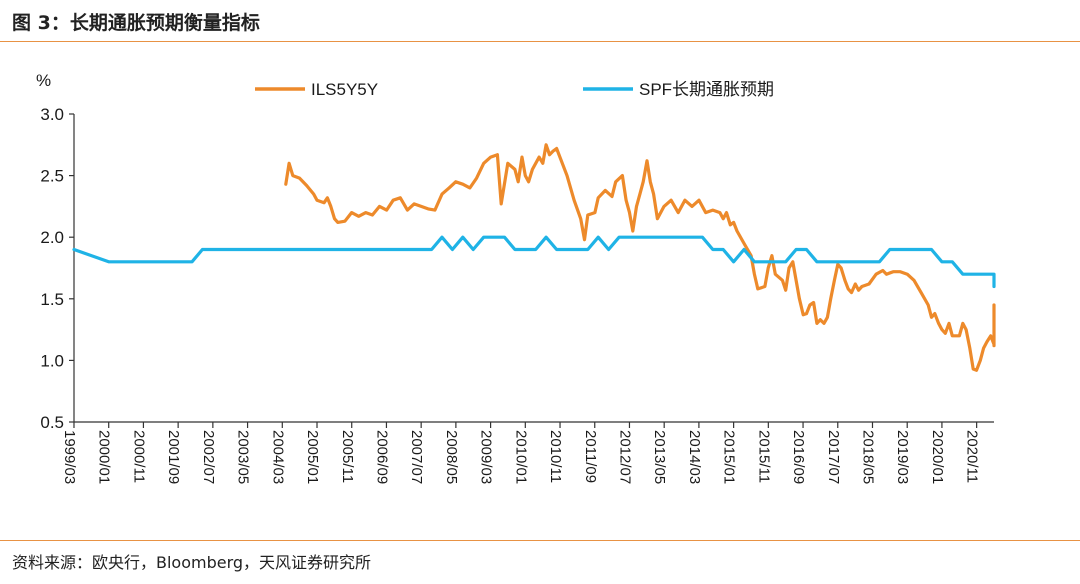 Image resolution: width=1080 pixels, height=584 pixels. I want to click on y-tick-label: 2.0, so click(52, 237).